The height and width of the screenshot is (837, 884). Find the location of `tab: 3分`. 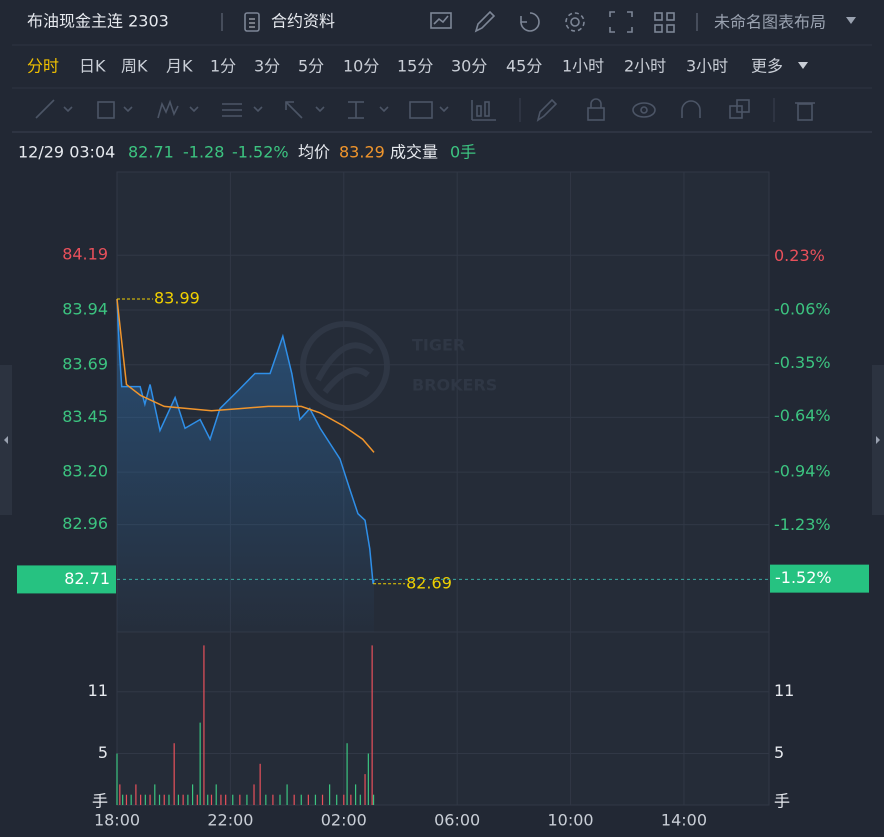

tab: 3分 is located at coordinates (267, 66).